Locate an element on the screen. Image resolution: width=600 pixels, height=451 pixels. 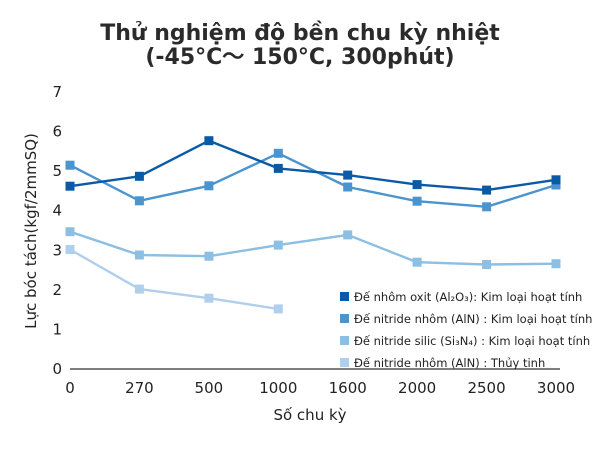
legend-item: Đế nhôm oxit (Al₂O₃): Kim loại hoạt tính is located at coordinates (461, 297).